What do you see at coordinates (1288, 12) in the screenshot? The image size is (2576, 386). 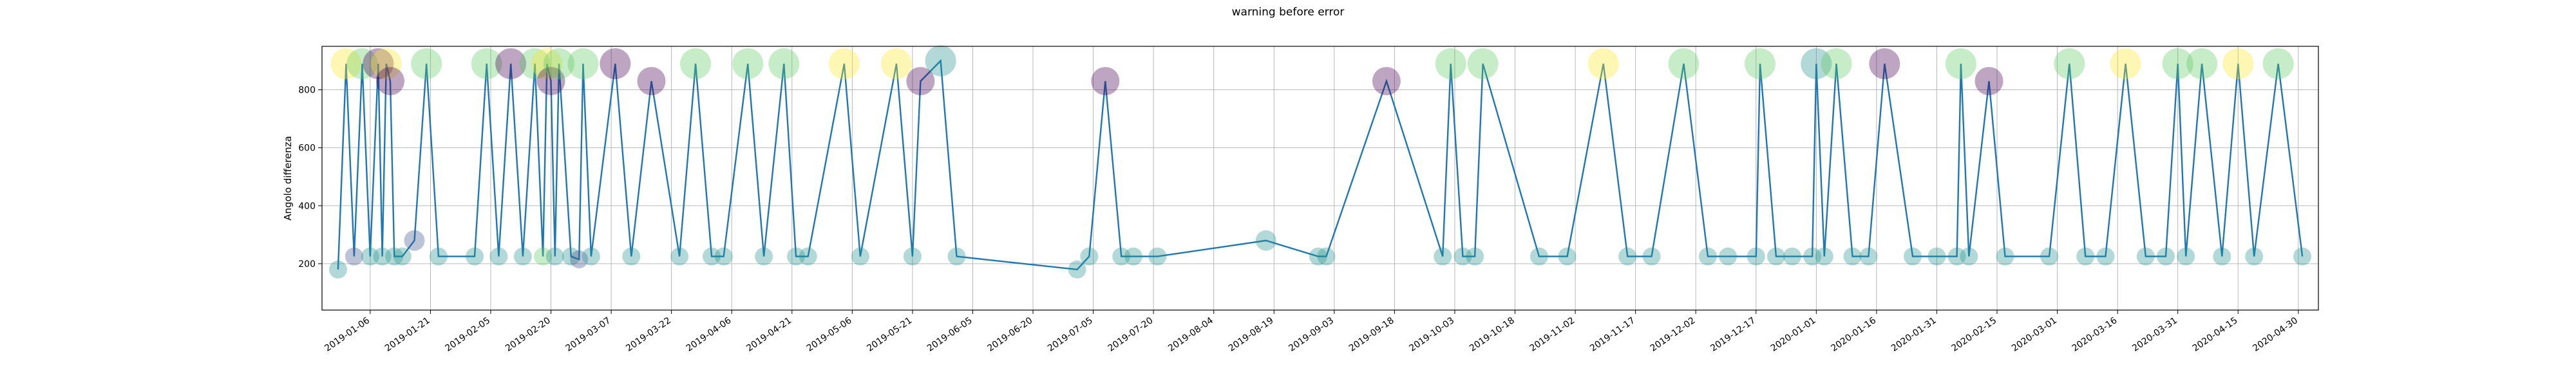 I see `chart-title: warning before error` at bounding box center [1288, 12].